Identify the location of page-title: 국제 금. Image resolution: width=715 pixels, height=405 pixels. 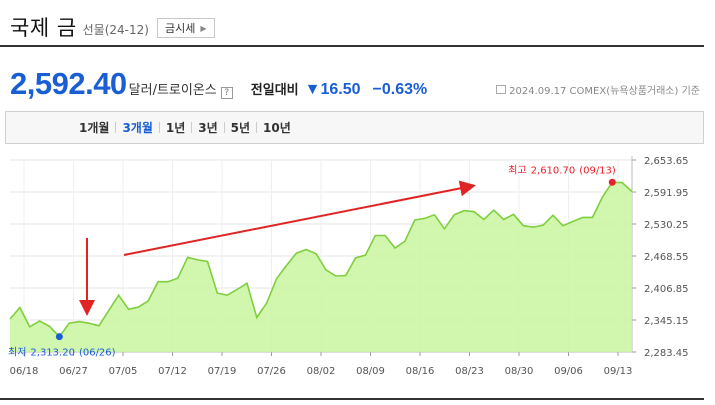
(43, 28).